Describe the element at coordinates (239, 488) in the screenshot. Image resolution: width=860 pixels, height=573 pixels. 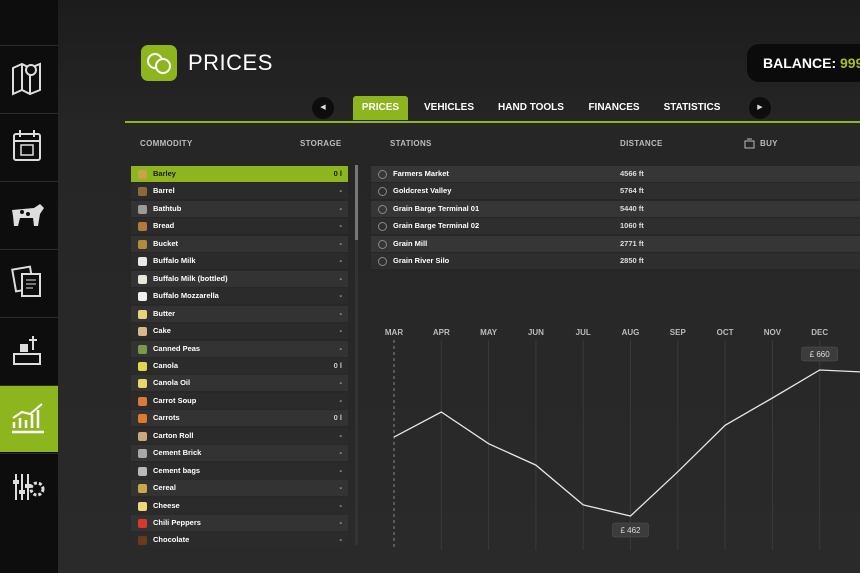
I see `commodity-row: Cereal -` at that location.